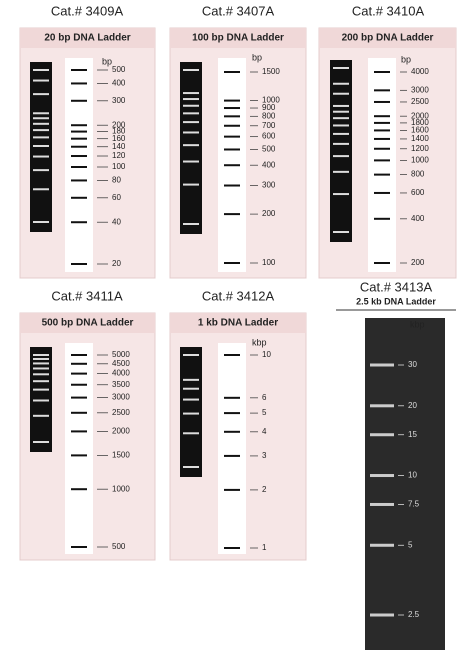 This screenshot has height=653, width=474. What do you see at coordinates (269, 115) in the screenshot?
I see `size-label: 800` at bounding box center [269, 115].